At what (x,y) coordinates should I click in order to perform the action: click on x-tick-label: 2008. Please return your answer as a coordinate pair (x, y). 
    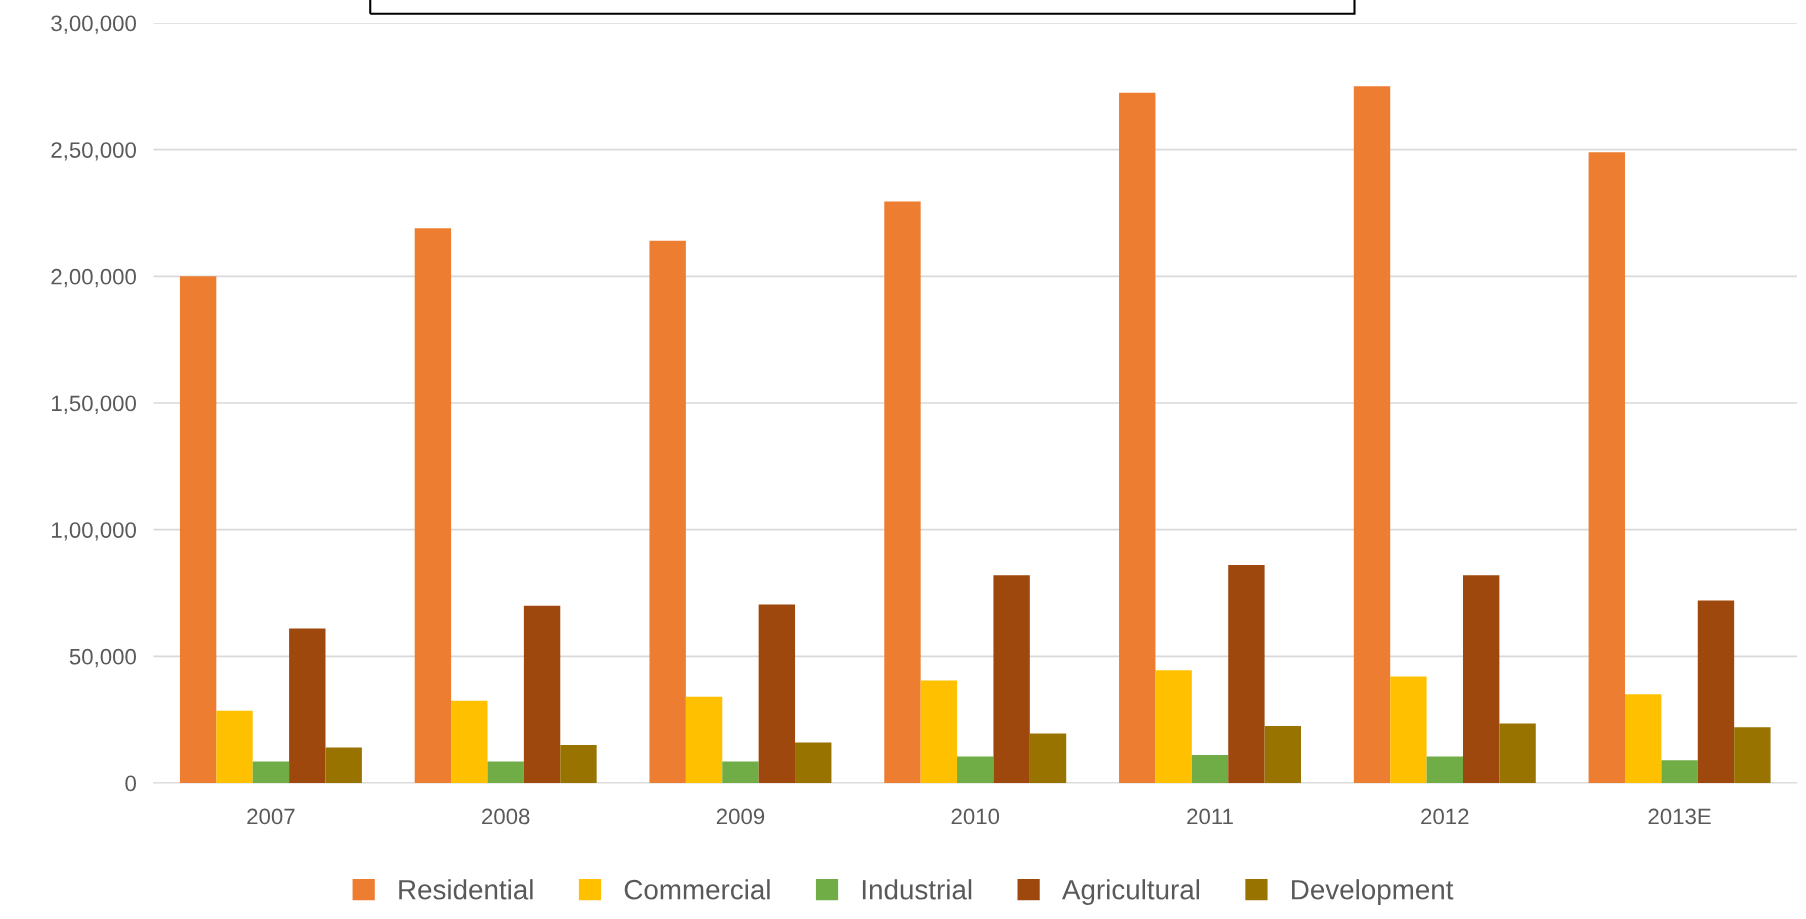
    Looking at the image, I should click on (506, 816).